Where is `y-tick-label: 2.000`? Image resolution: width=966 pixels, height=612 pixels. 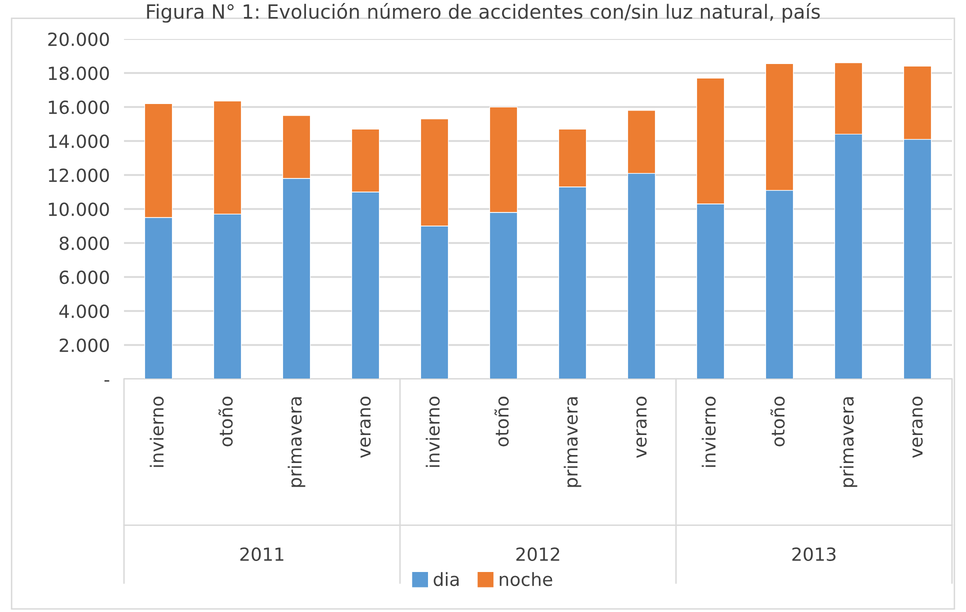
y-tick-label: 2.000 is located at coordinates (84, 345).